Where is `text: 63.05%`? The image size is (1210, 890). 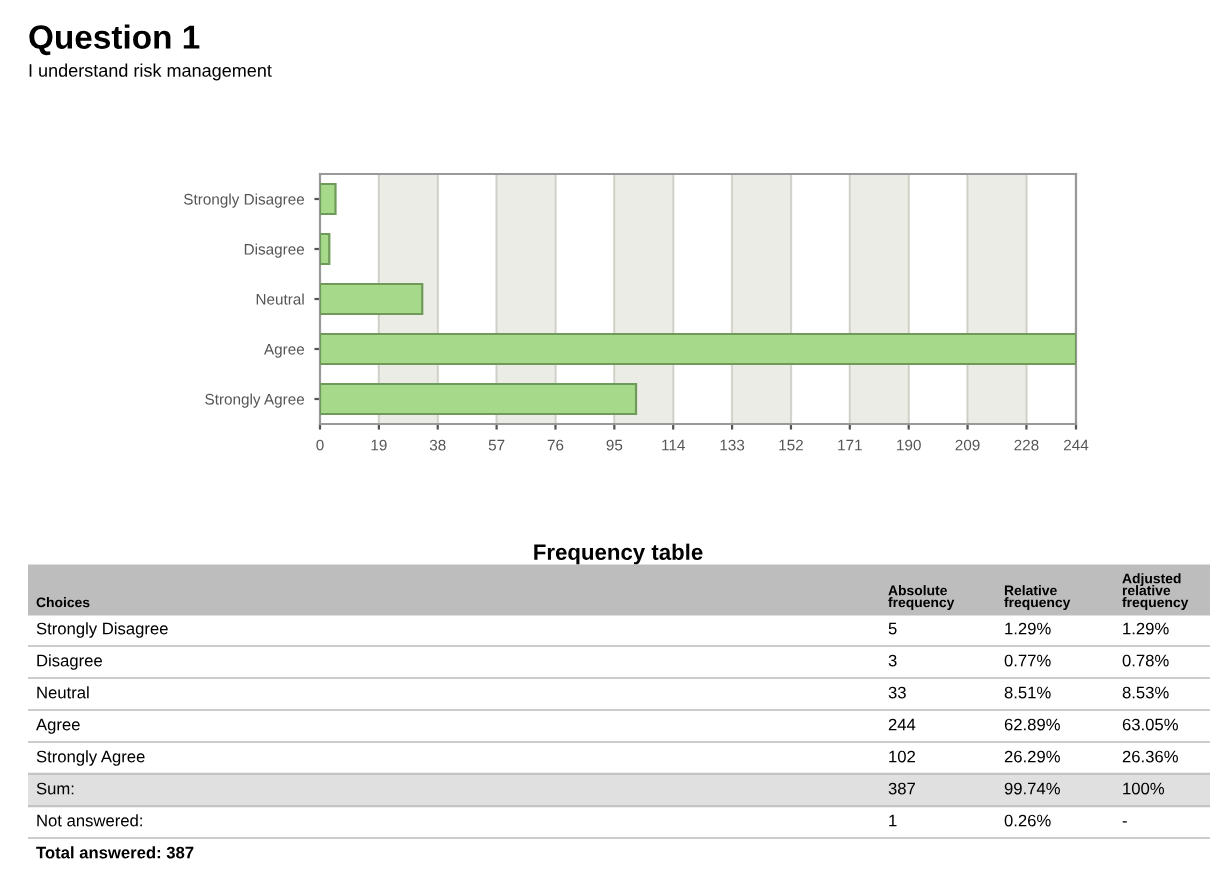
text: 63.05% is located at coordinates (1150, 724).